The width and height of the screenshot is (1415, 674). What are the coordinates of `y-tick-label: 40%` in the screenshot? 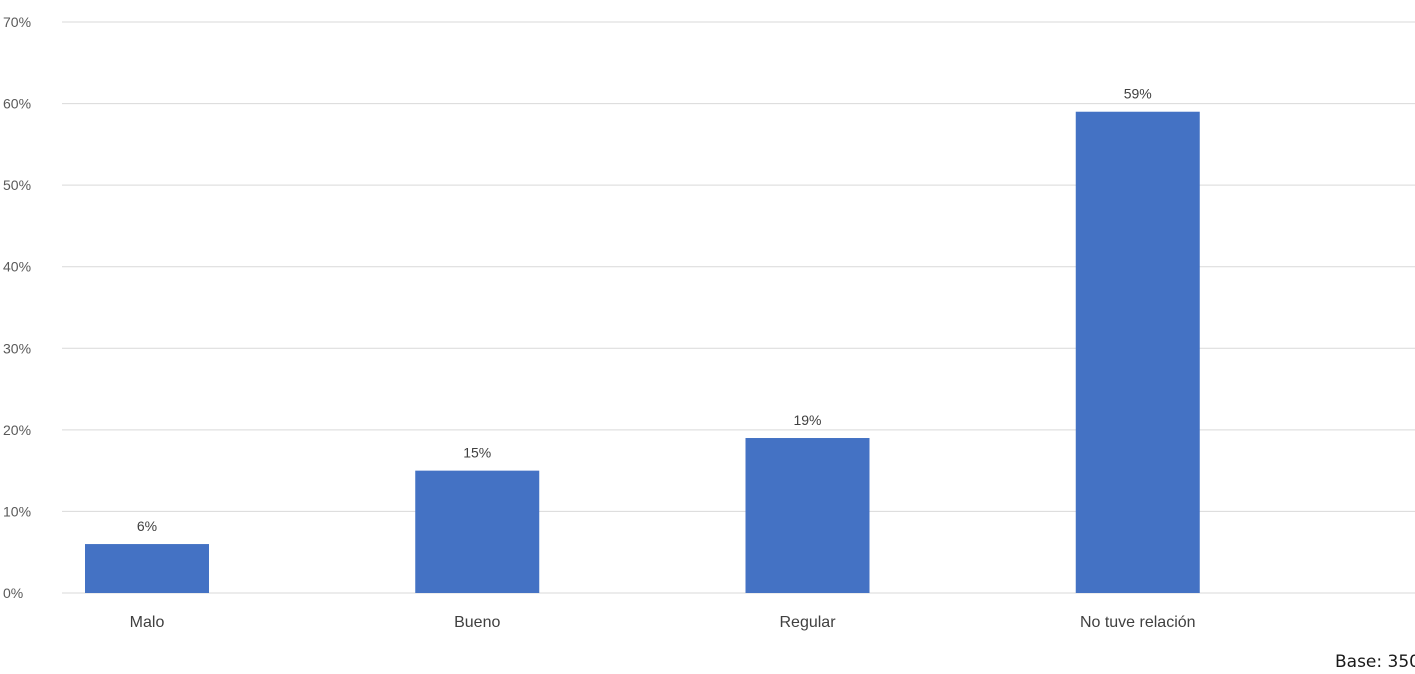 It's located at (17, 267).